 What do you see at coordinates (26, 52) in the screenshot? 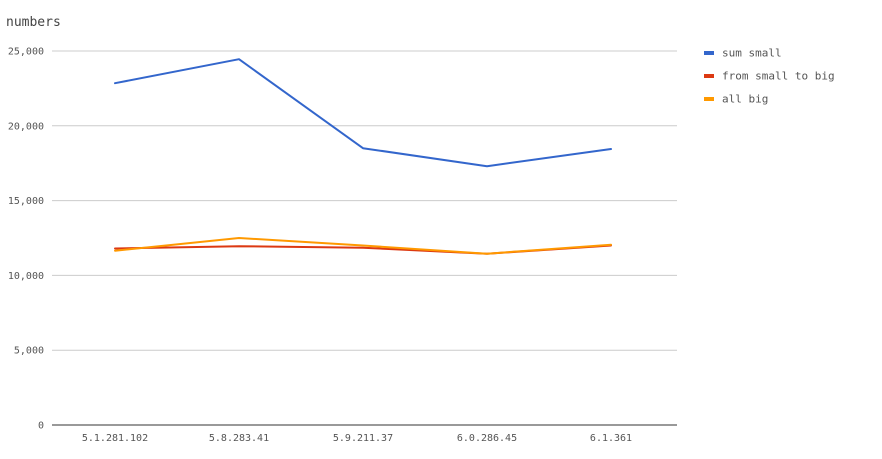
I see `y-tick-label: 25,000` at bounding box center [26, 52].